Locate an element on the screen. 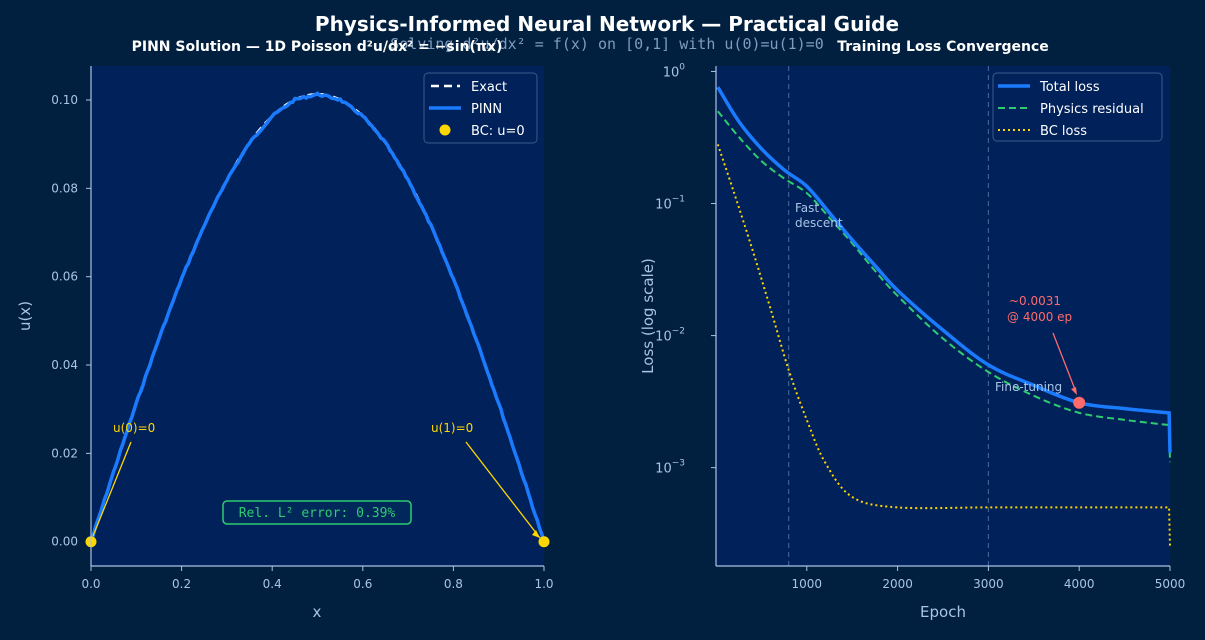 This screenshot has width=1205, height=640. right-legend: Total loss Physics residual BC loss is located at coordinates (1077, 107).